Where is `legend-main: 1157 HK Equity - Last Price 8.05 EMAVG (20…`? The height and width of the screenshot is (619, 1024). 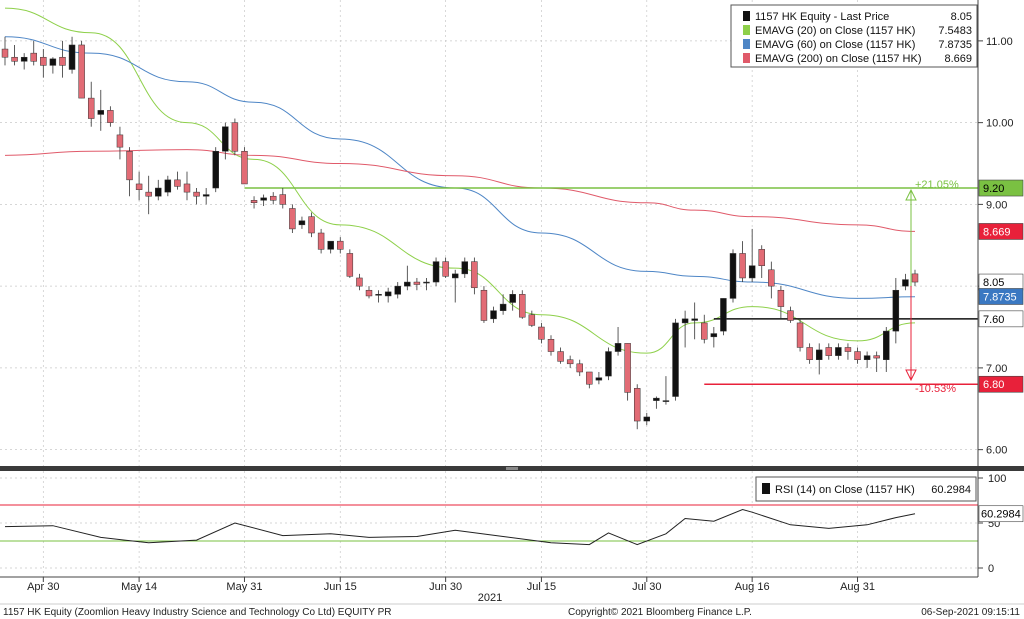
legend-main: 1157 HK Equity - Last Price 8.05 EMAVG (20… is located at coordinates (854, 36).